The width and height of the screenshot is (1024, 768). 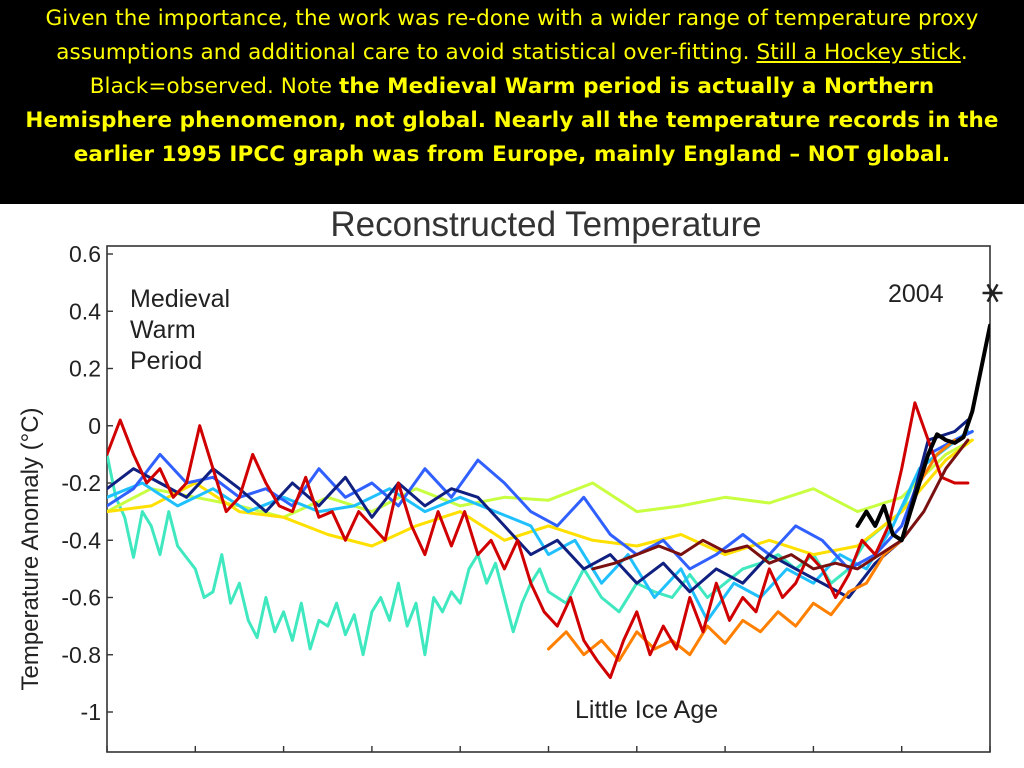 What do you see at coordinates (195, 765) in the screenshot?
I see `x-tick-label: 1100` at bounding box center [195, 765].